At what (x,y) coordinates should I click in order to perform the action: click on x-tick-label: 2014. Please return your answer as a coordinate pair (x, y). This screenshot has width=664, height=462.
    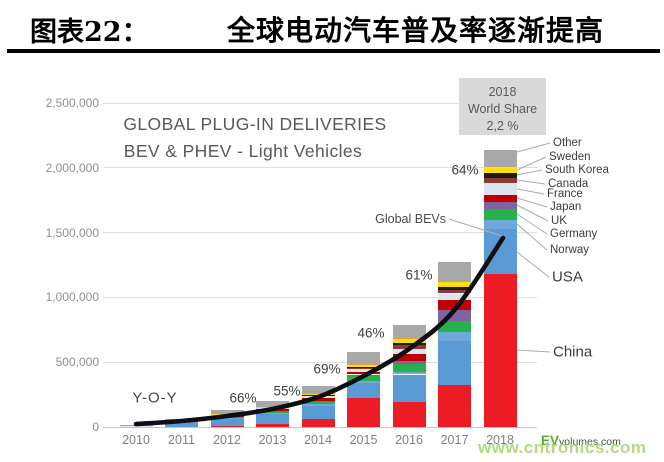
    Looking at the image, I should click on (318, 440).